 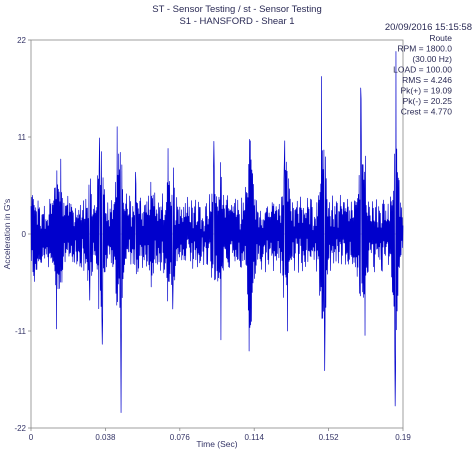 What do you see at coordinates (424, 49) in the screenshot?
I see `info-line: RPM = 1800.0` at bounding box center [424, 49].